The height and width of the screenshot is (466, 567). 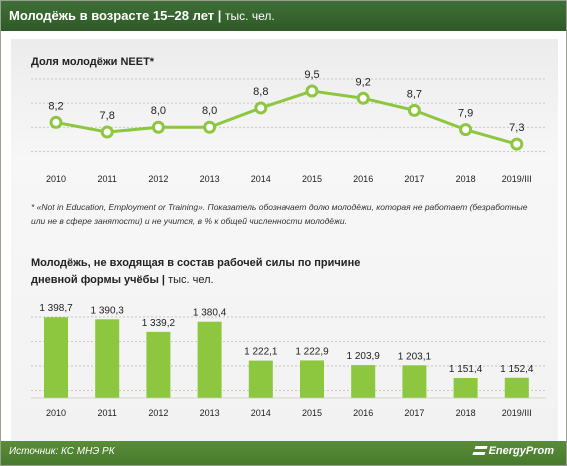 What do you see at coordinates (363, 413) in the screenshot?
I see `bar-tick-label-2016: 2016` at bounding box center [363, 413].